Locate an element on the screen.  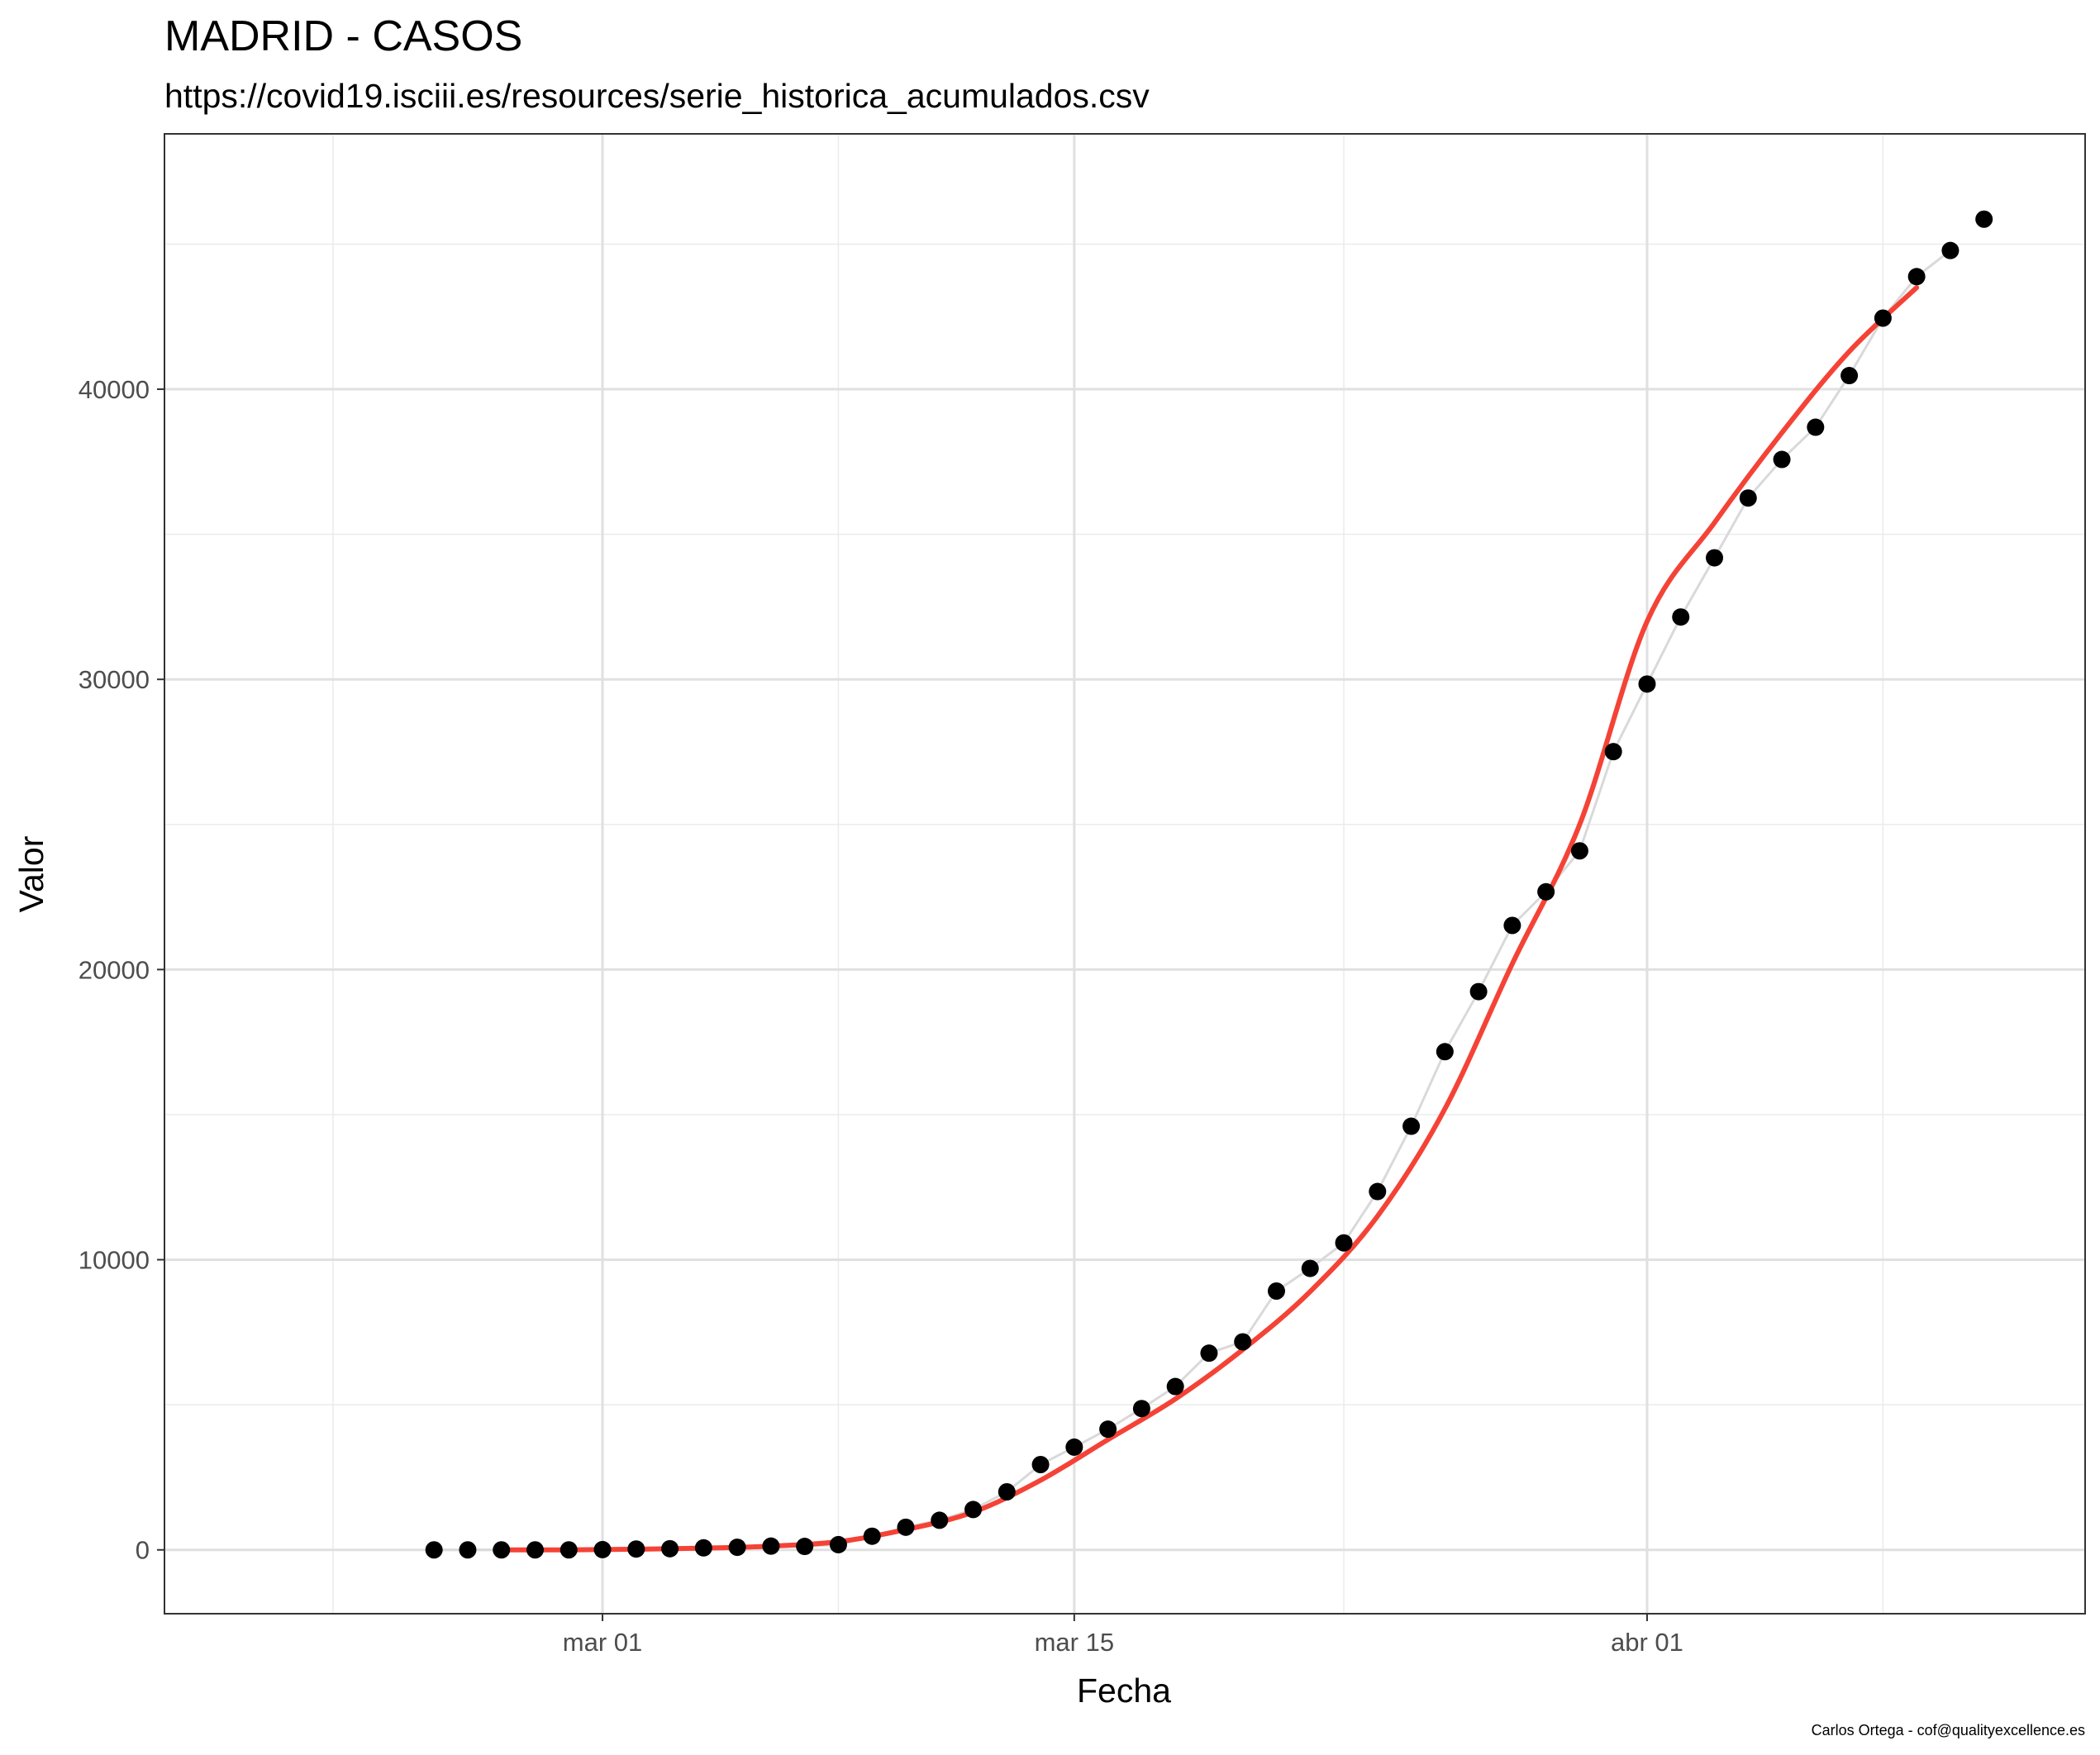
y-tick-label: 20000 is located at coordinates (114, 969).